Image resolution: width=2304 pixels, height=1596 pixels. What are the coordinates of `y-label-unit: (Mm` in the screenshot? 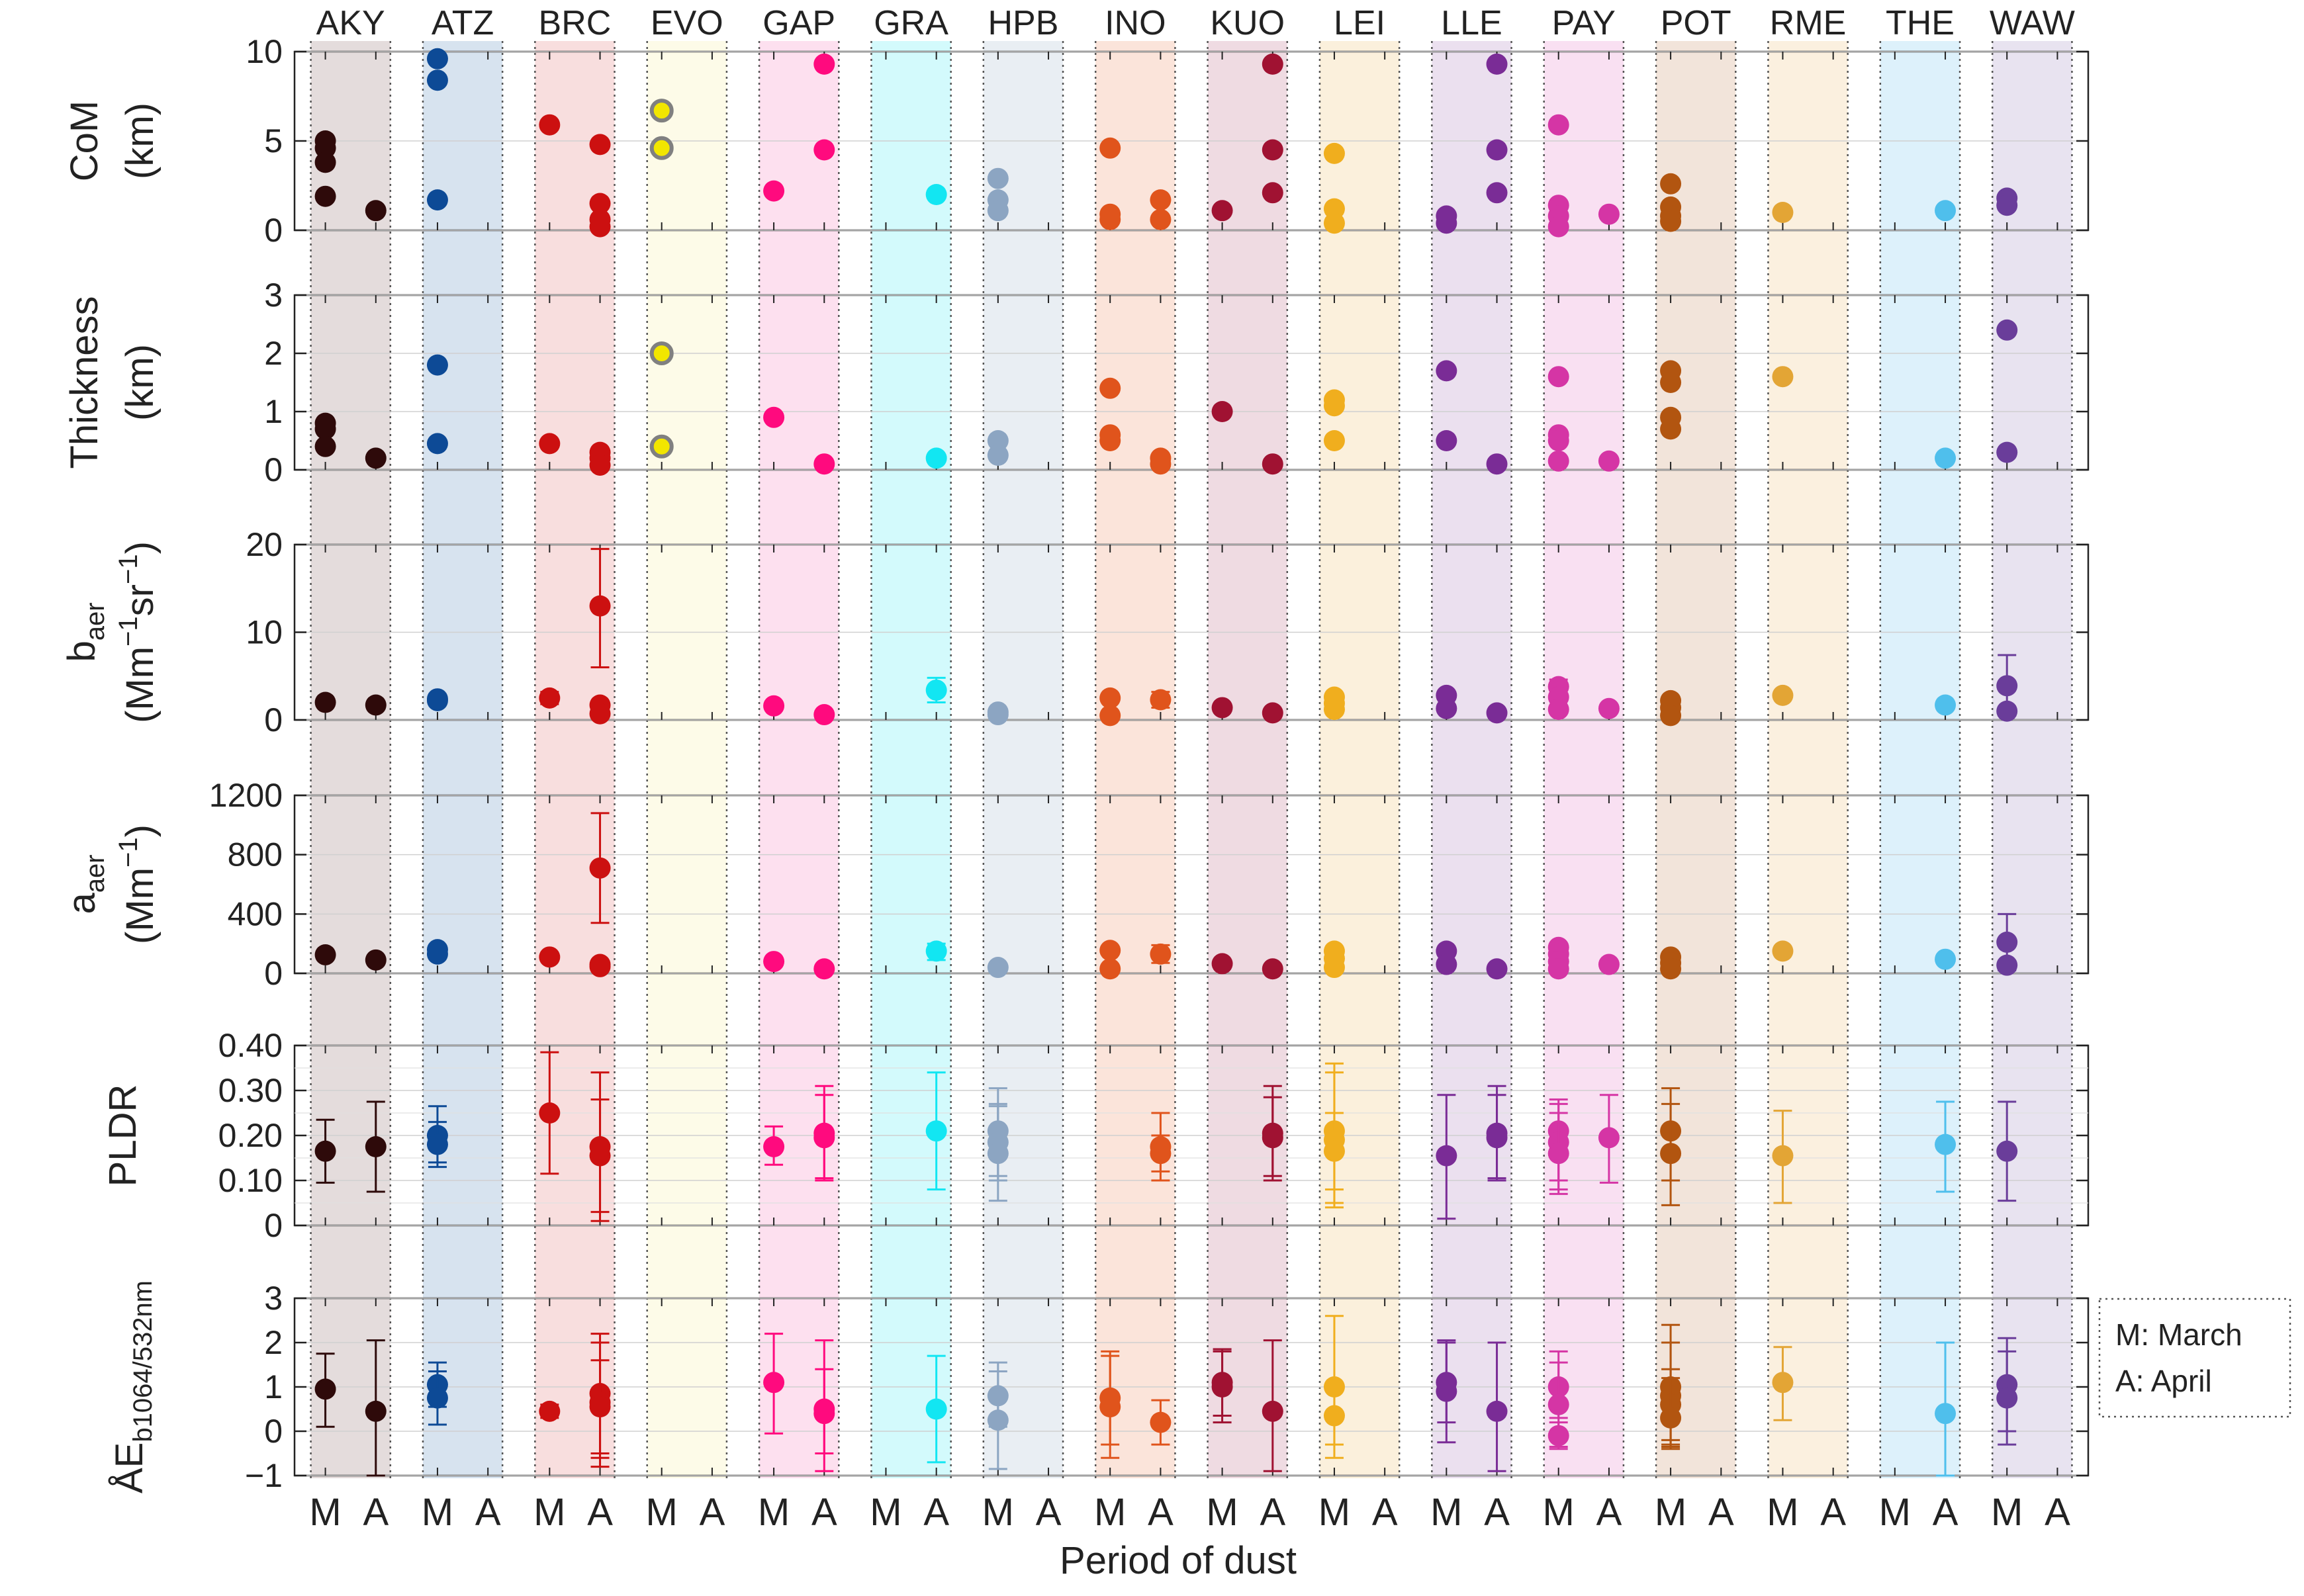 It's located at (139, 905).